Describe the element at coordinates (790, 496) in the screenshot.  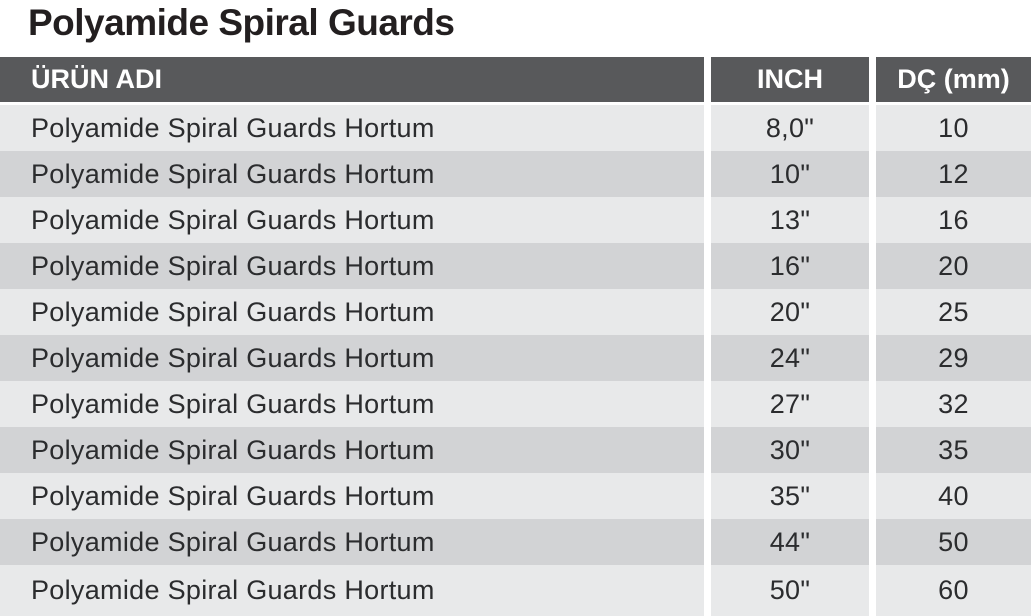
I see `inch-cell: 35"` at that location.